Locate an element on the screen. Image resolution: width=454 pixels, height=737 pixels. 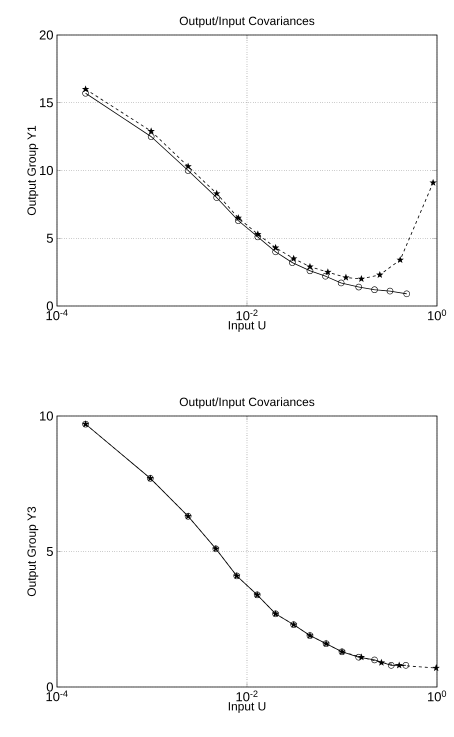
y-axis-title: Output Group Y1 is located at coordinates (32, 171).